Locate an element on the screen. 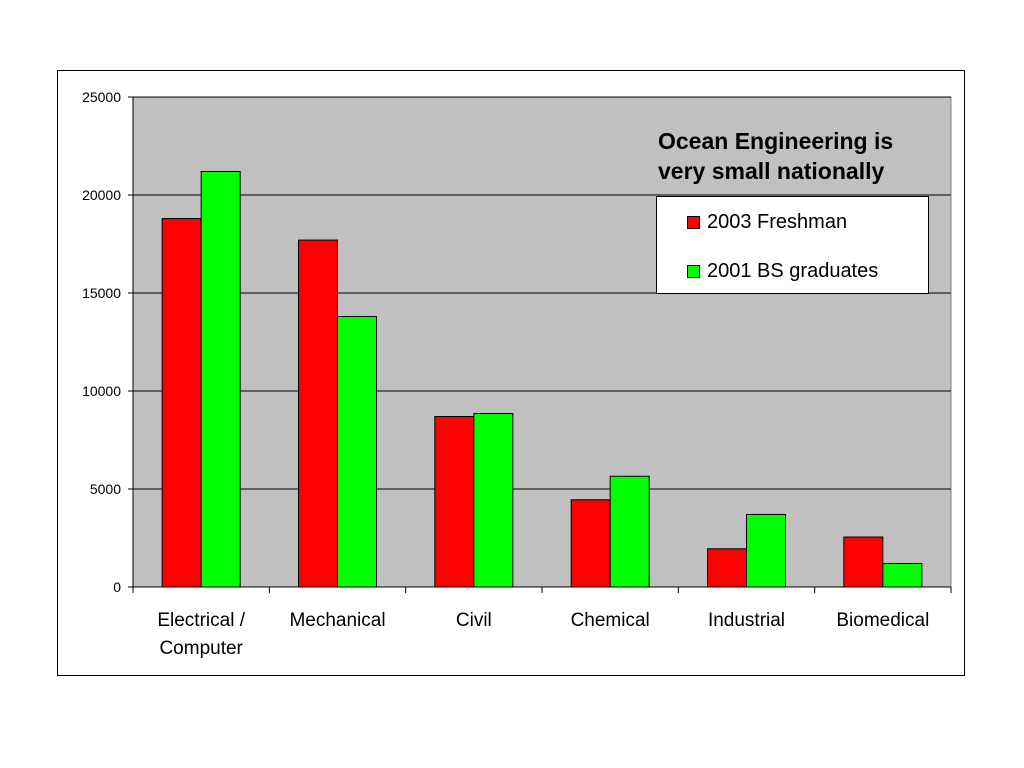 The height and width of the screenshot is (768, 1024). x-tick-label-line: Civil is located at coordinates (474, 620).